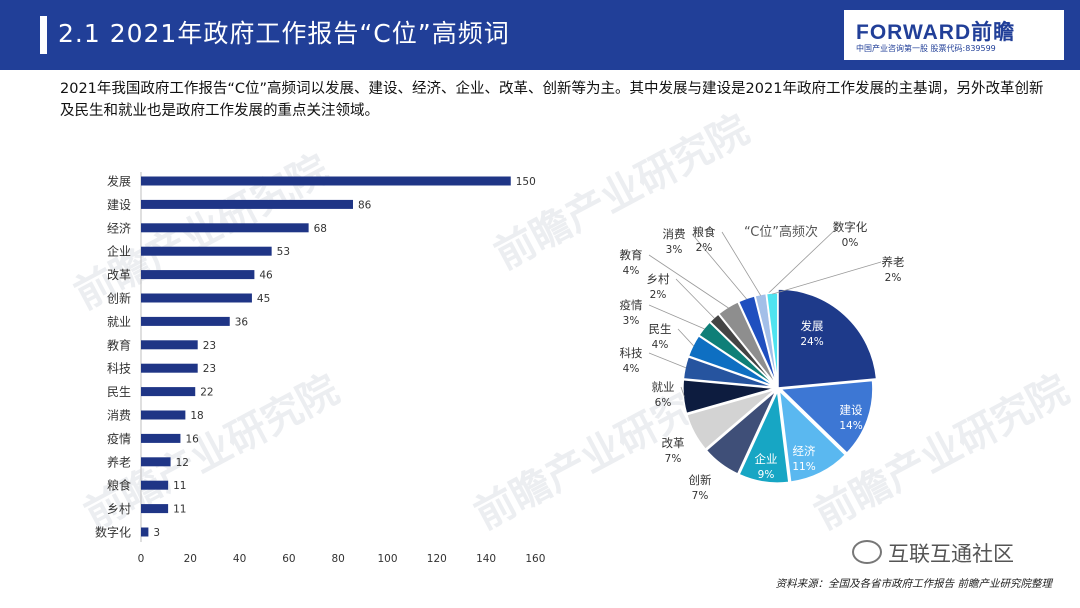  Describe the element at coordinates (155, 485) in the screenshot. I see `bar-粮食` at that location.